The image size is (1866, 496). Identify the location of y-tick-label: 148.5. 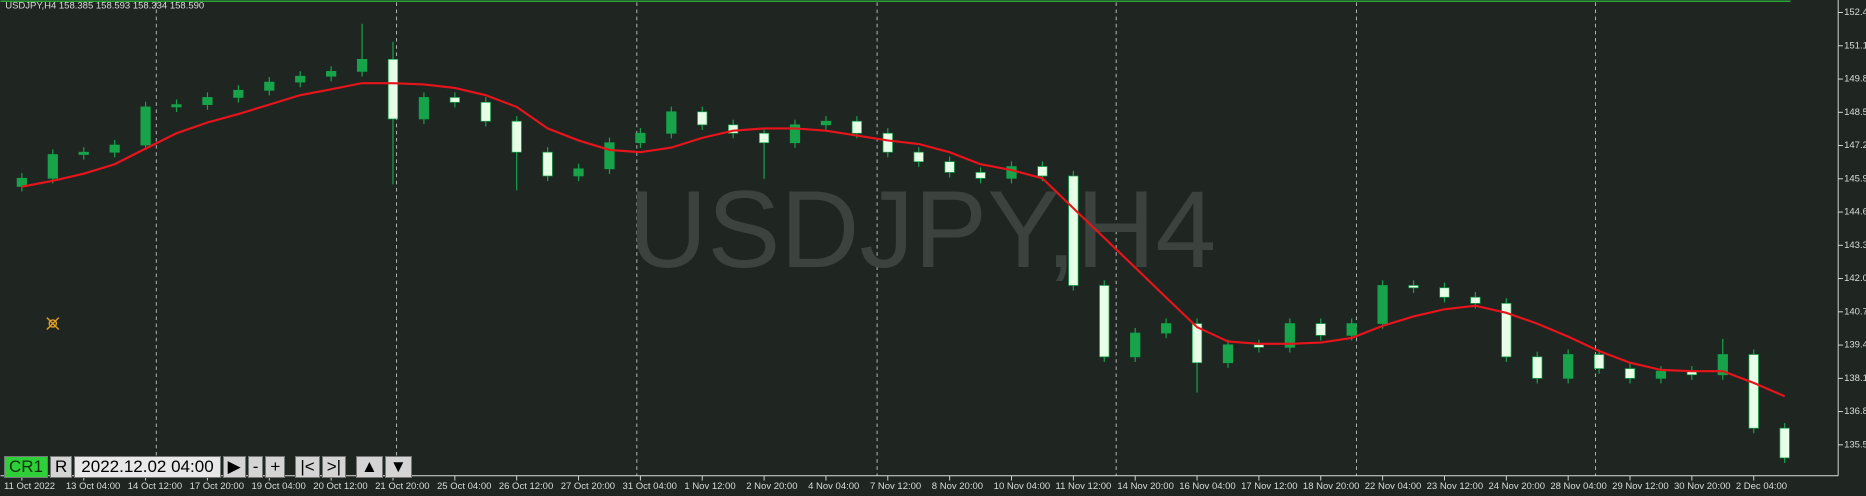
(1855, 112).